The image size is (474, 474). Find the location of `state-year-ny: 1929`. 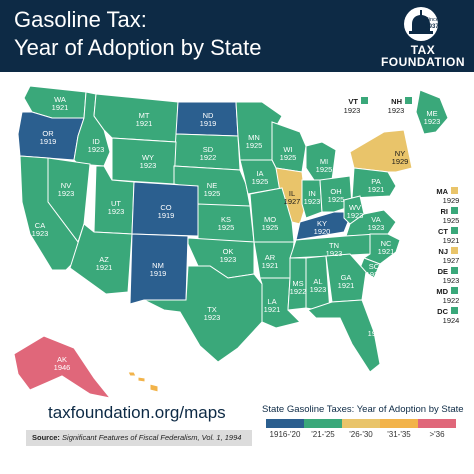

state-year-ny: 1929 is located at coordinates (400, 161).